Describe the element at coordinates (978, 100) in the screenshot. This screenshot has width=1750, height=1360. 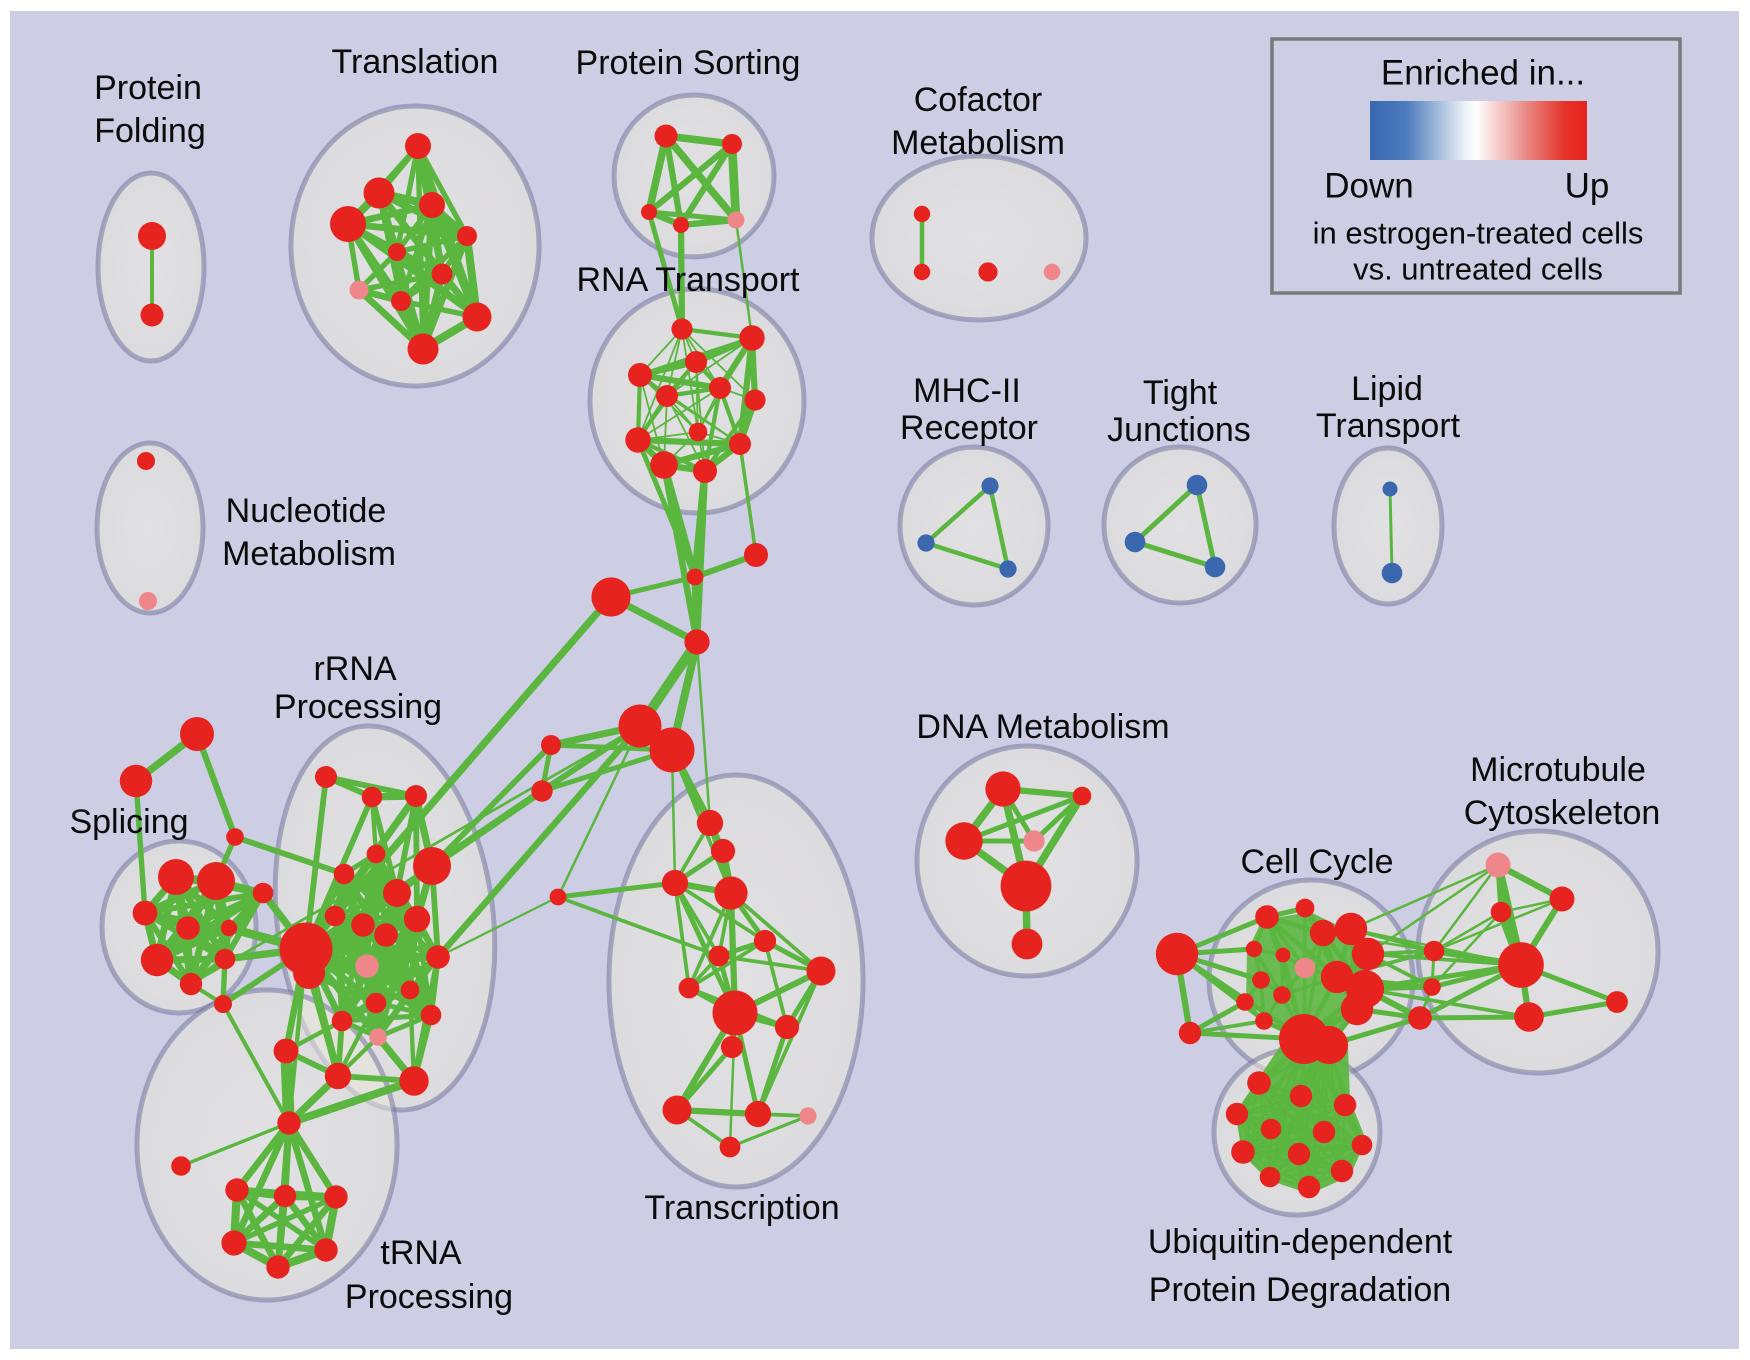
I see `svg-text: Cofactor` at that location.